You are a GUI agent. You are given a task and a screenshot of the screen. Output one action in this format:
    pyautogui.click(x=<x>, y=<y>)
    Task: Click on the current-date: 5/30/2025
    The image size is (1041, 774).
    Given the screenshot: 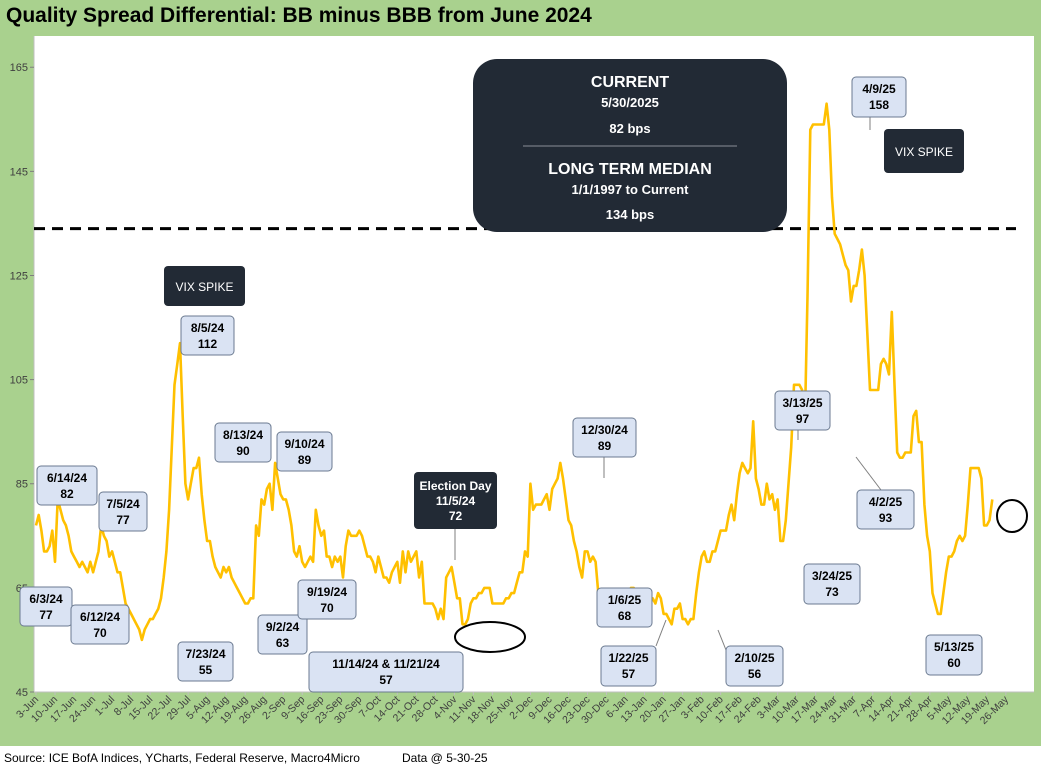 What is the action you would take?
    pyautogui.click(x=630, y=102)
    